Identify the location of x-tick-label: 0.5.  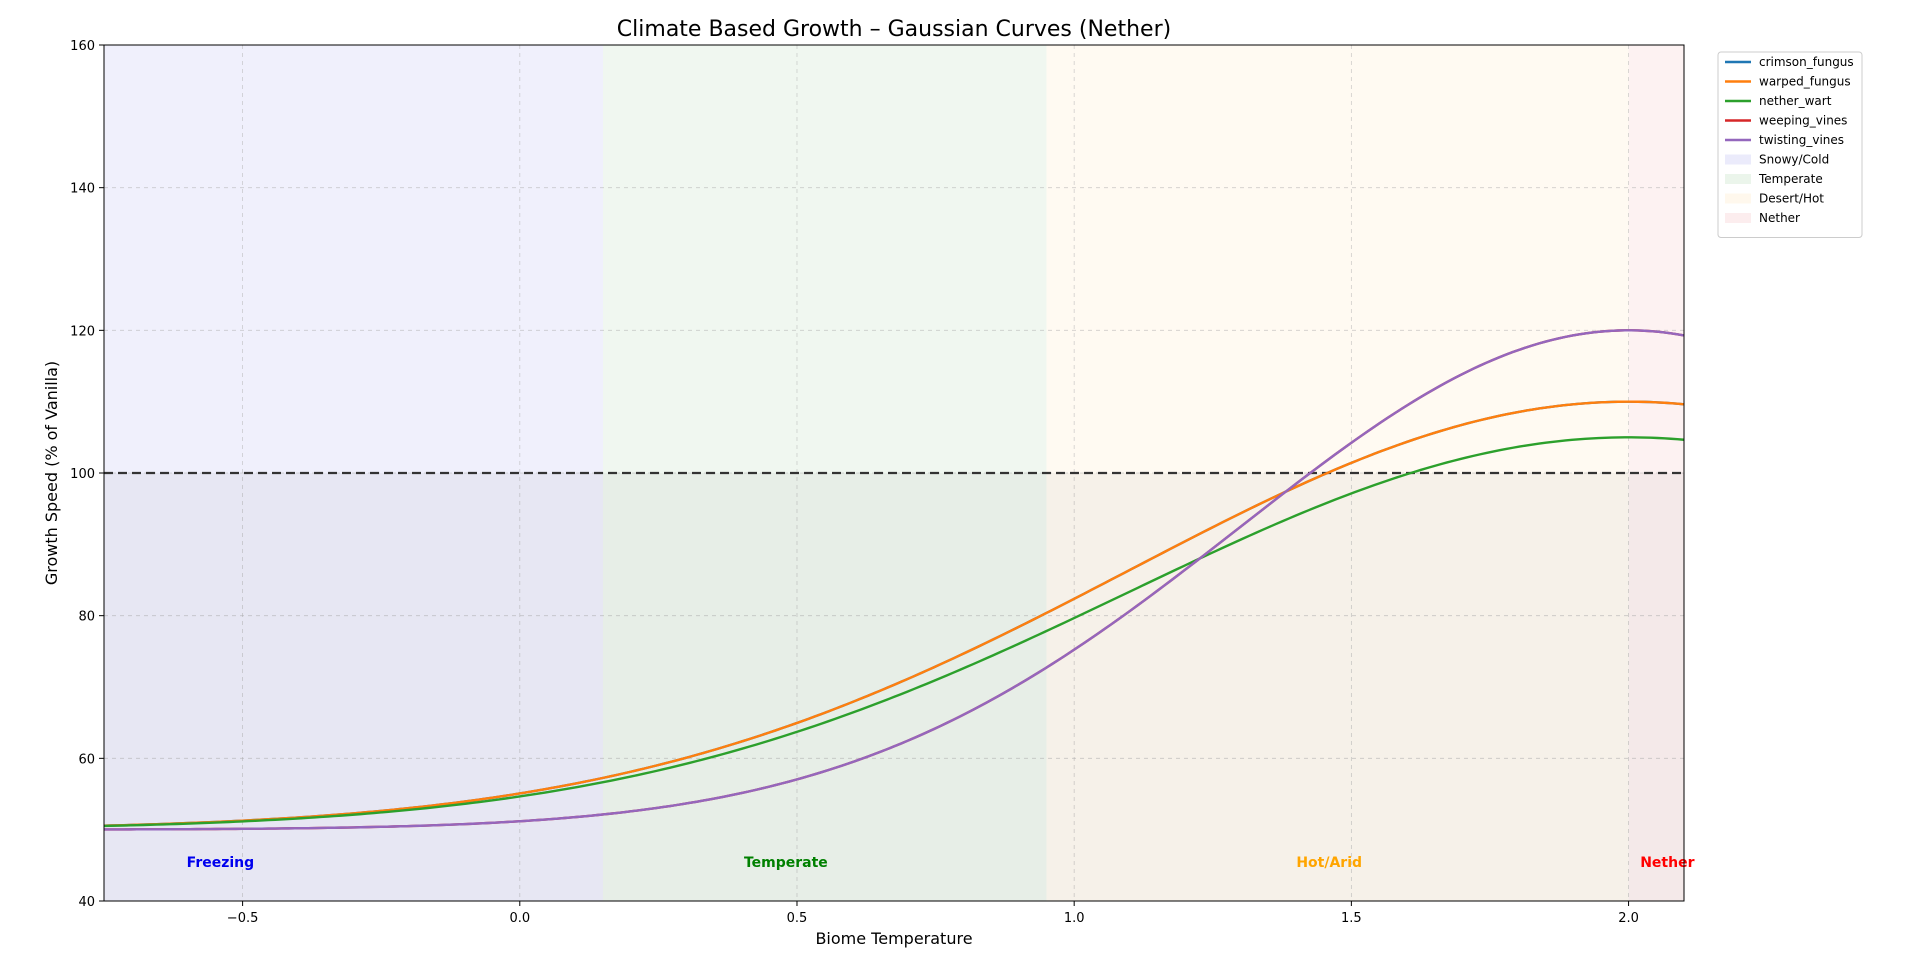
(797, 918).